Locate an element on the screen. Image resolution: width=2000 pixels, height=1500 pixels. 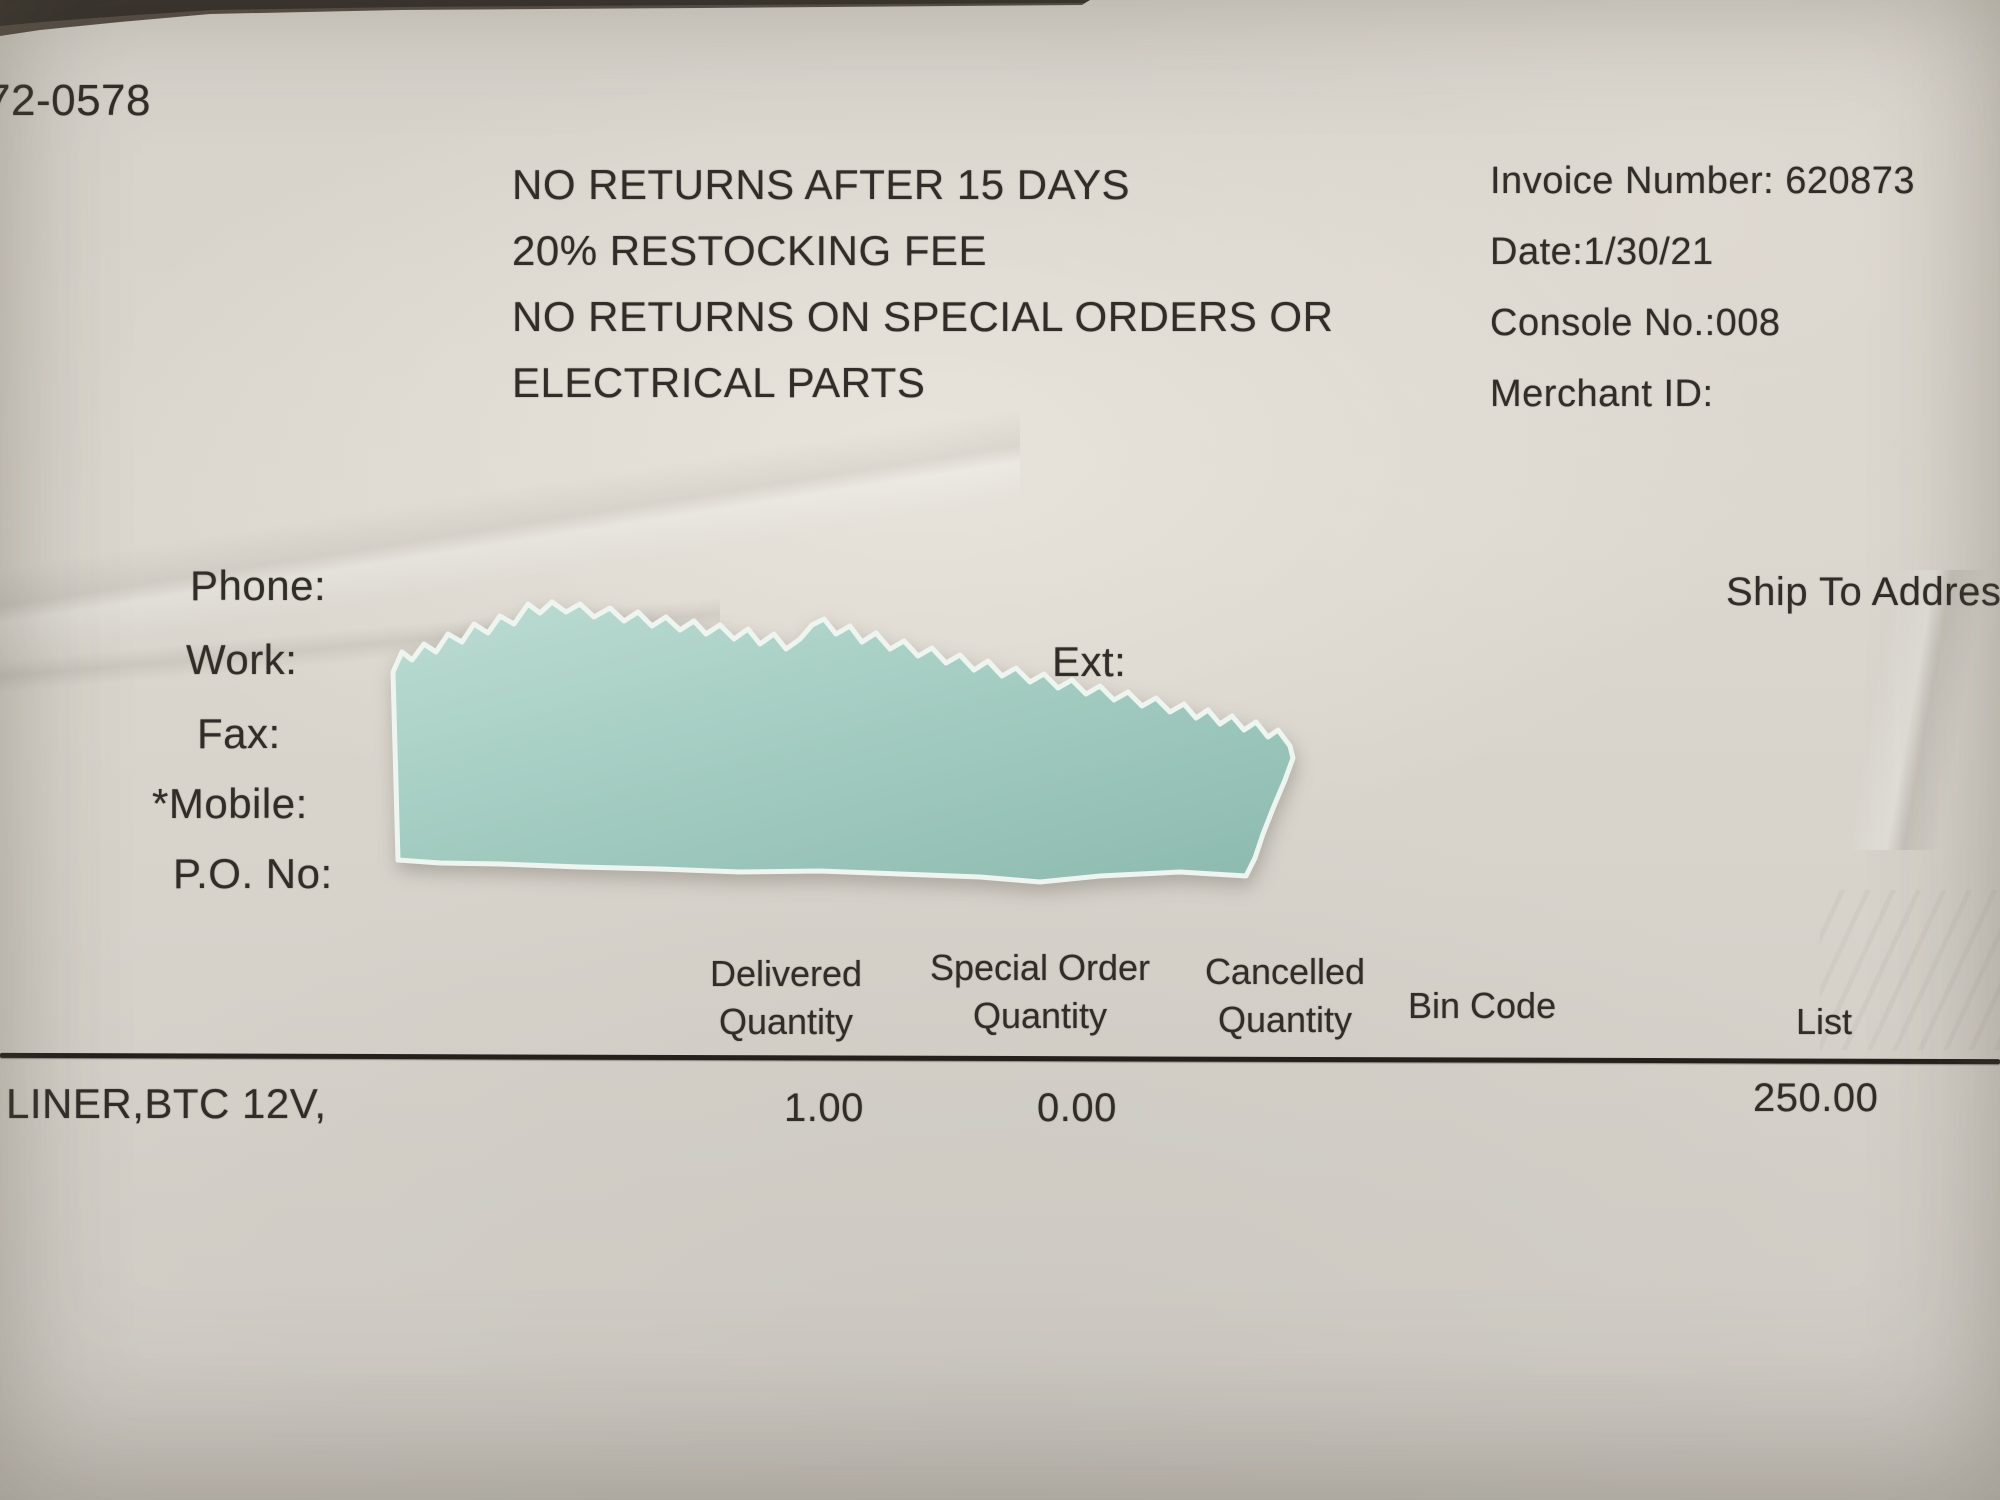
torn-paper-shape is located at coordinates (843, 742).